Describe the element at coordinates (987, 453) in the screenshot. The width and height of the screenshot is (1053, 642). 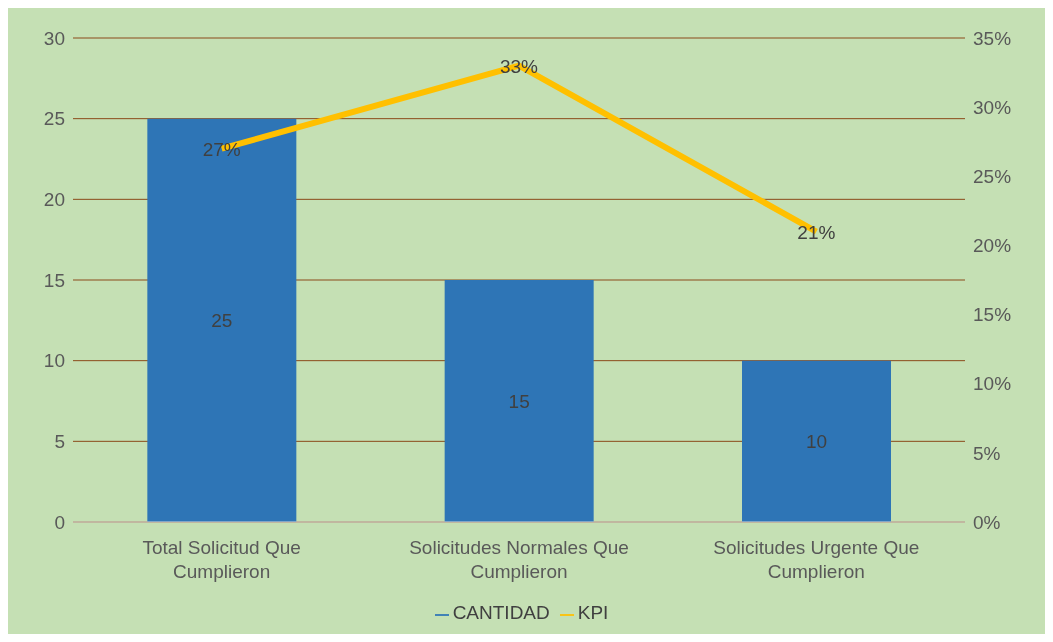
I see `y2-tick-label: 5%` at that location.